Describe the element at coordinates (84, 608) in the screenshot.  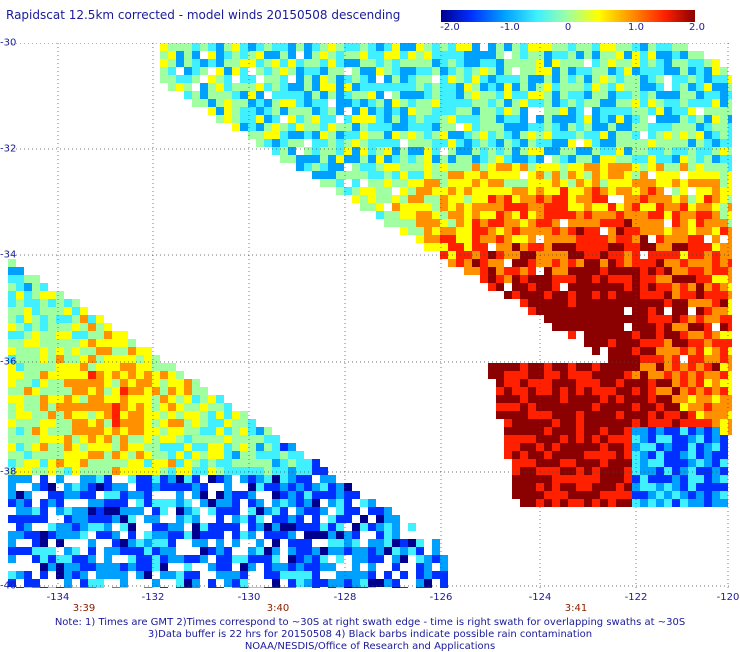
I see `swath-time-label: 3:39` at that location.